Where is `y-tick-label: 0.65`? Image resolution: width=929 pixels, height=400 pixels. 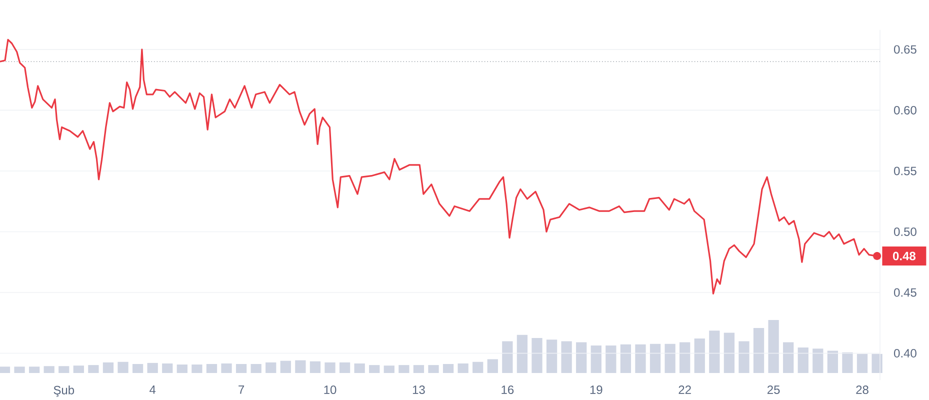 y-tick-label: 0.65 is located at coordinates (905, 49).